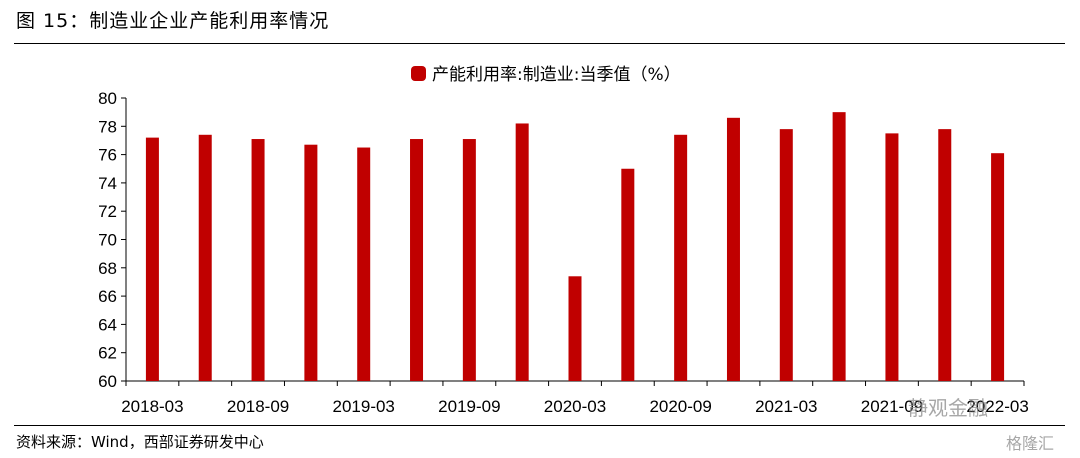 This screenshot has height=458, width=1080. I want to click on x-tick-label: 2021-09, so click(892, 406).